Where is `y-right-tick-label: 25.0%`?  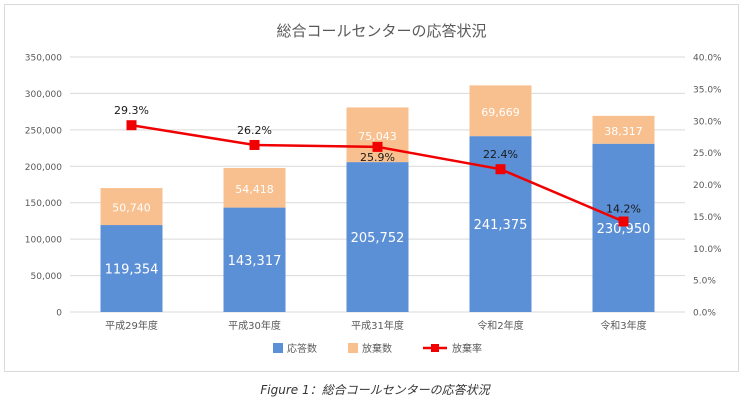
y-right-tick-label: 25.0% is located at coordinates (707, 154).